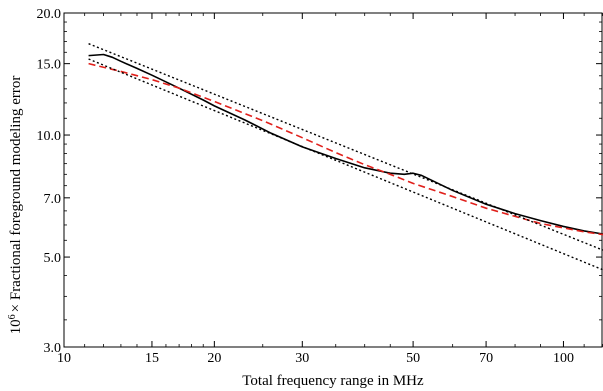  What do you see at coordinates (53, 258) in the screenshot?
I see `y-tick-label: 5.0` at bounding box center [53, 258].